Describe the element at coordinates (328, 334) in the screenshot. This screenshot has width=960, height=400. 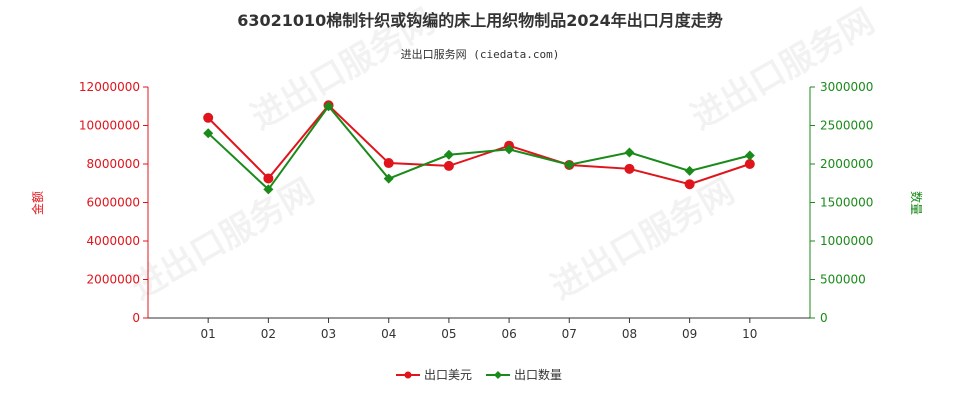
I see `x-tick-label: 03` at that location.